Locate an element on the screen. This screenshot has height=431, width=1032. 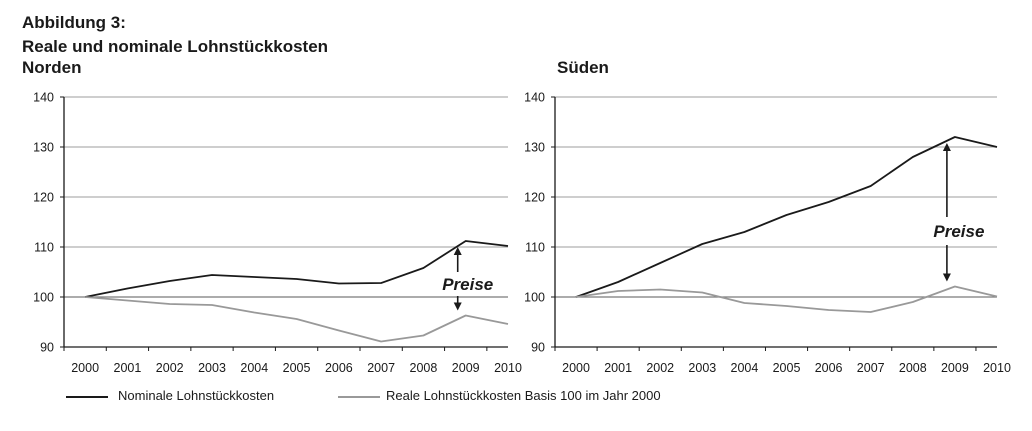
ytick-label-sueden-120: 120 is located at coordinates (534, 198).